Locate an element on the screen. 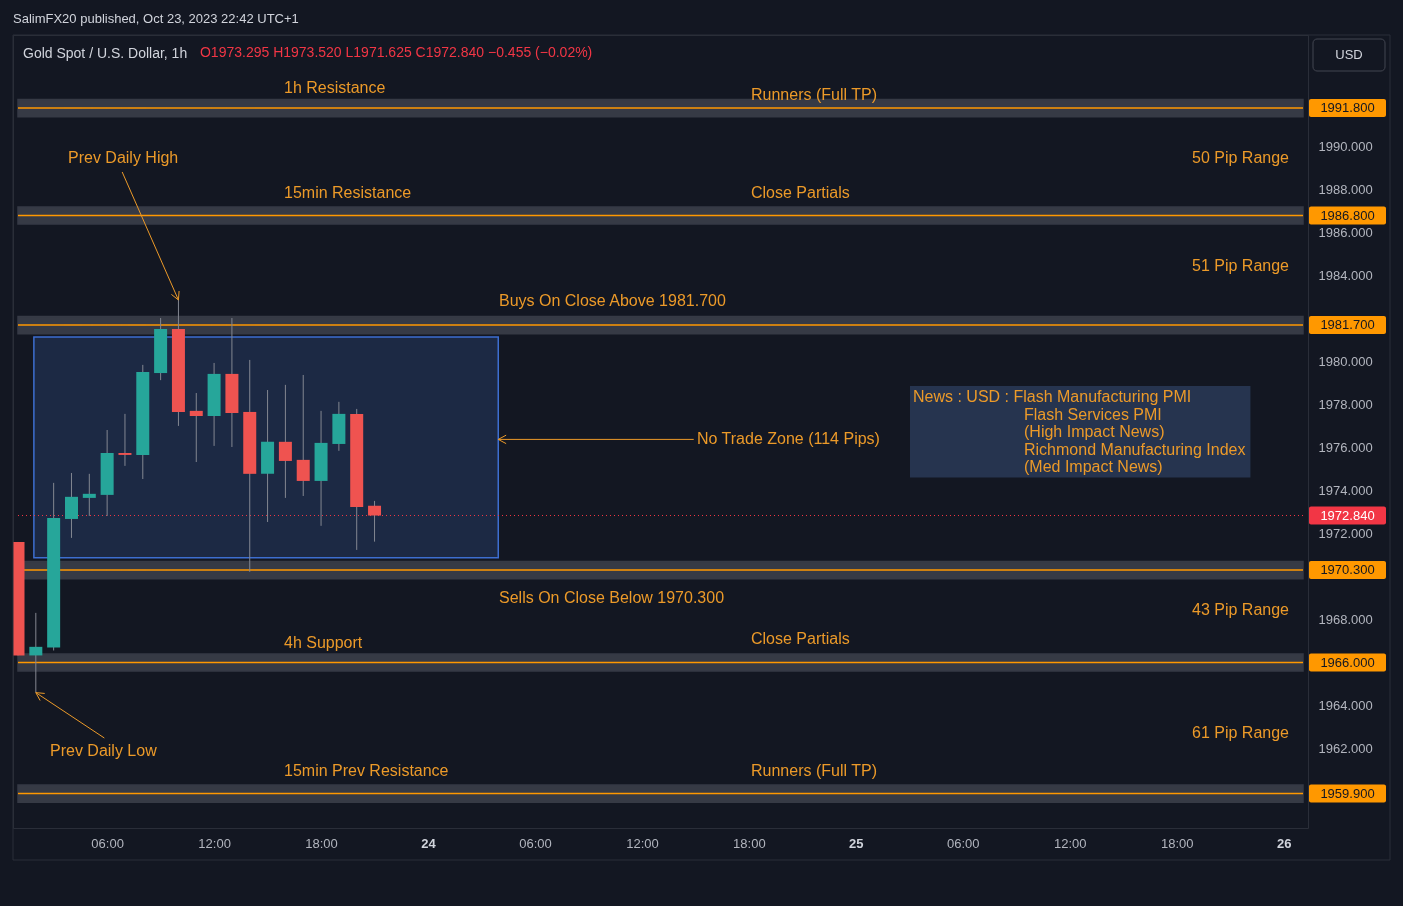 The width and height of the screenshot is (1403, 906). ref-line-label: 1981.700 is located at coordinates (1347, 325).